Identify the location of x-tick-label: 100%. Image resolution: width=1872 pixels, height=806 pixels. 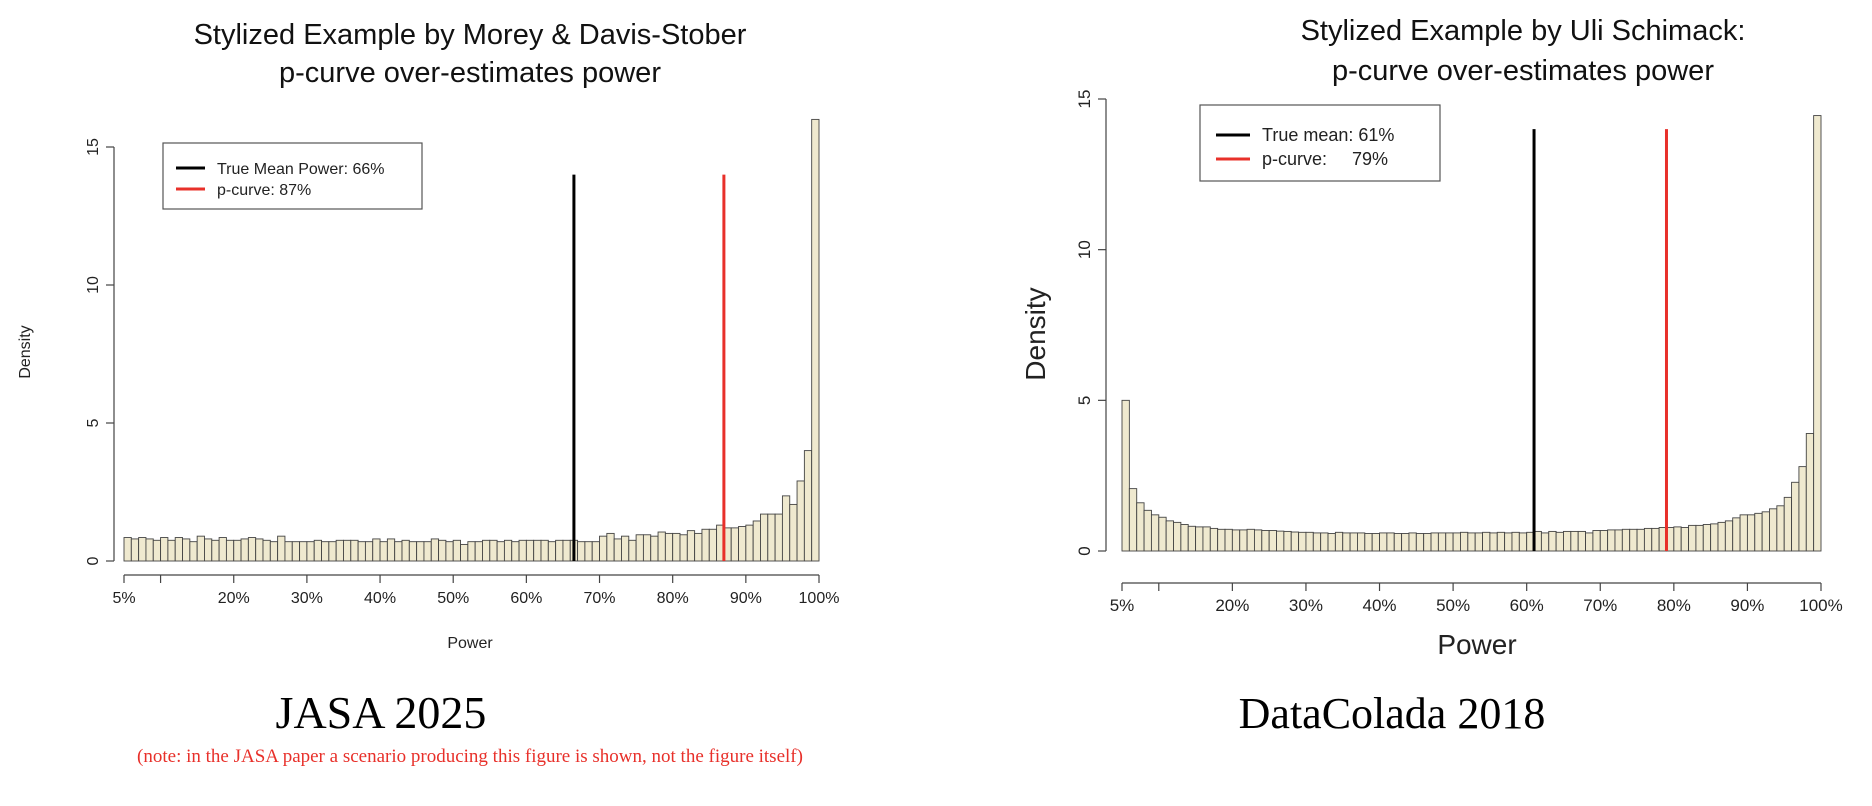
(1820, 605).